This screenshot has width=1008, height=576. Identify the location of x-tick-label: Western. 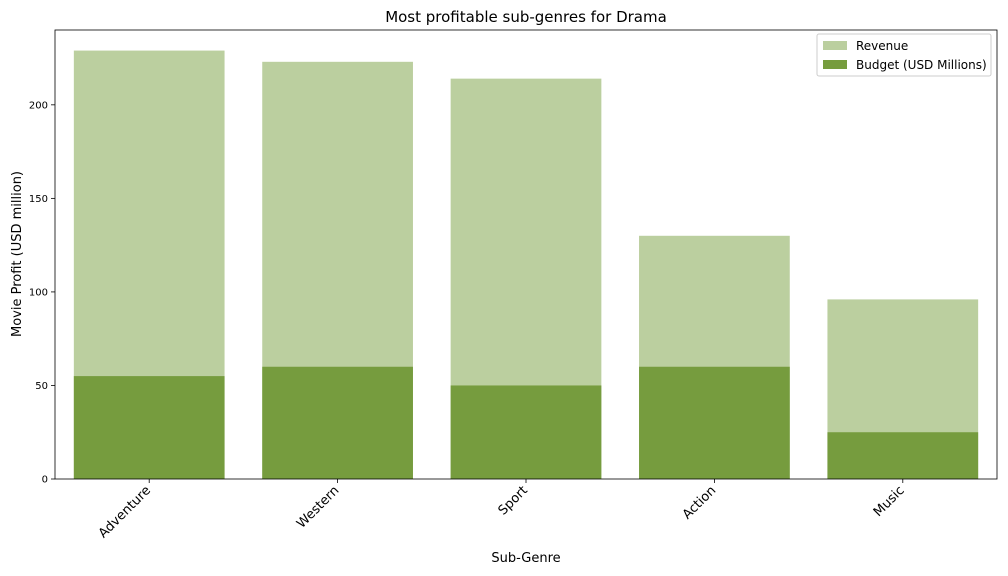
(318, 507).